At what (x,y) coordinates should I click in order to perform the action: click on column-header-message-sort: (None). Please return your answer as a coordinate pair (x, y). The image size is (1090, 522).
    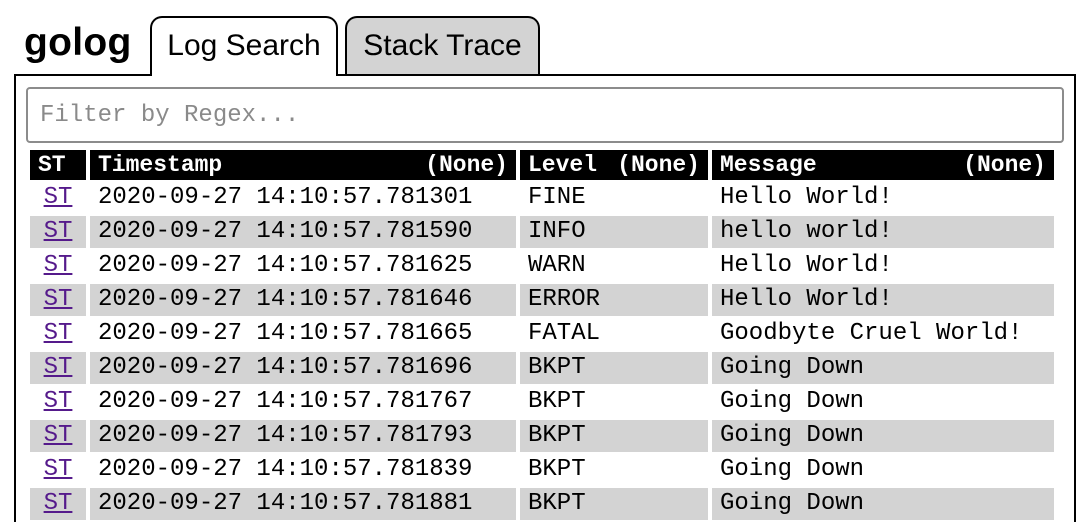
    Looking at the image, I should click on (1004, 165).